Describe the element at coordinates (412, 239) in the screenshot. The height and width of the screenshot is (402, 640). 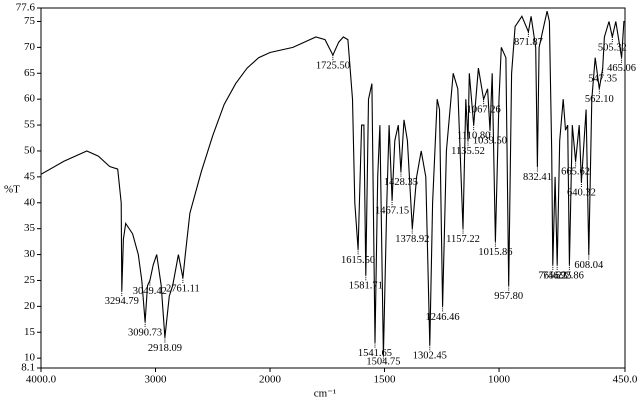
I see `peak-label: 1378.92` at that location.